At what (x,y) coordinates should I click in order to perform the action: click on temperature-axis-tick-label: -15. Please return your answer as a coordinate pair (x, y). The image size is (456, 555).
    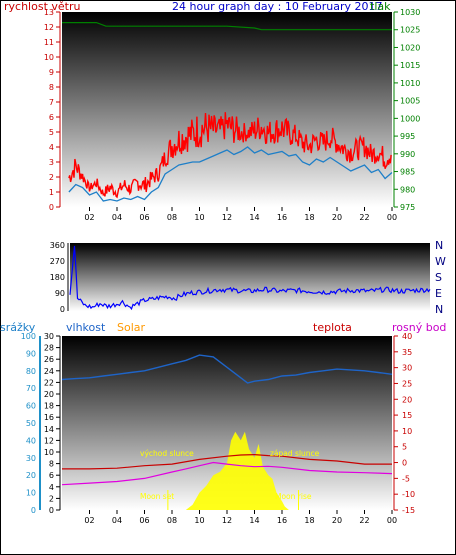
    Looking at the image, I should click on (408, 510).